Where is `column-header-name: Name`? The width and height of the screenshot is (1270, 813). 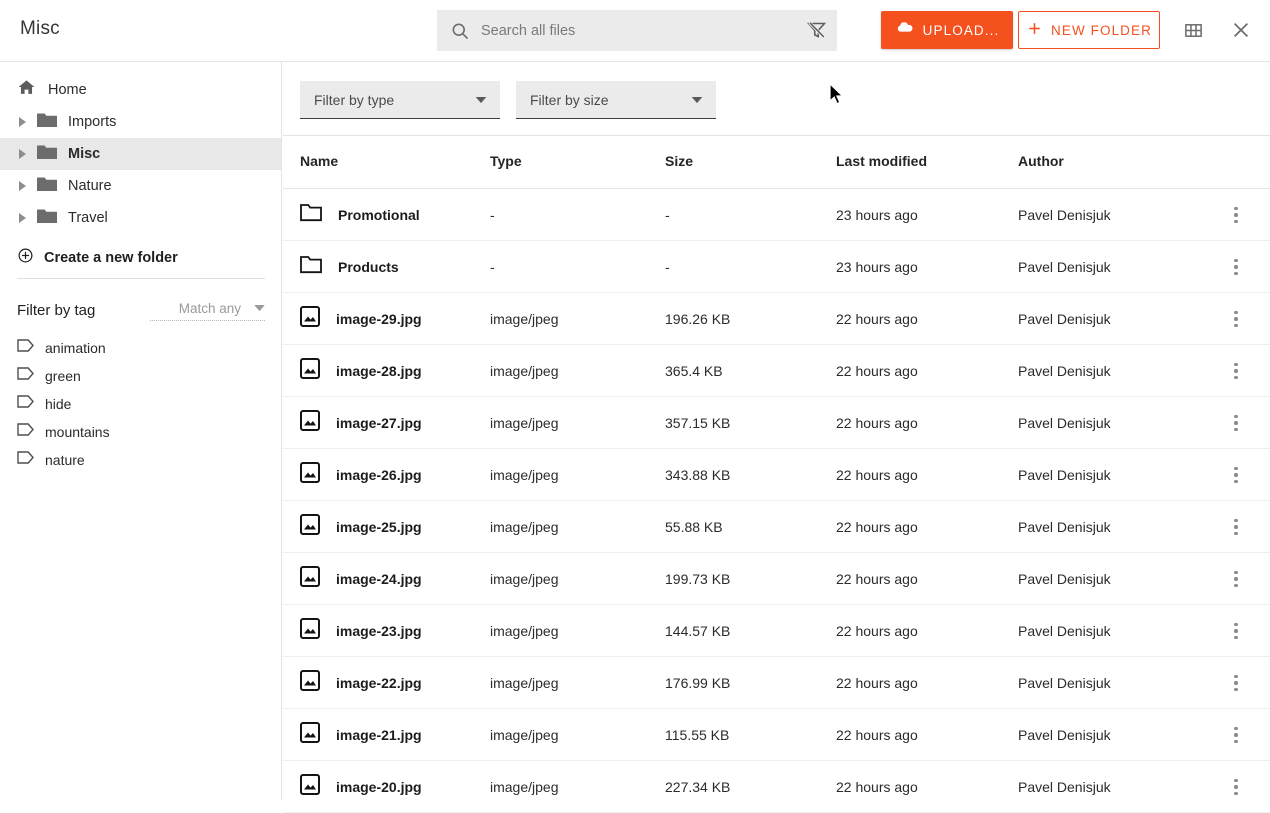 column-header-name: Name is located at coordinates (319, 161).